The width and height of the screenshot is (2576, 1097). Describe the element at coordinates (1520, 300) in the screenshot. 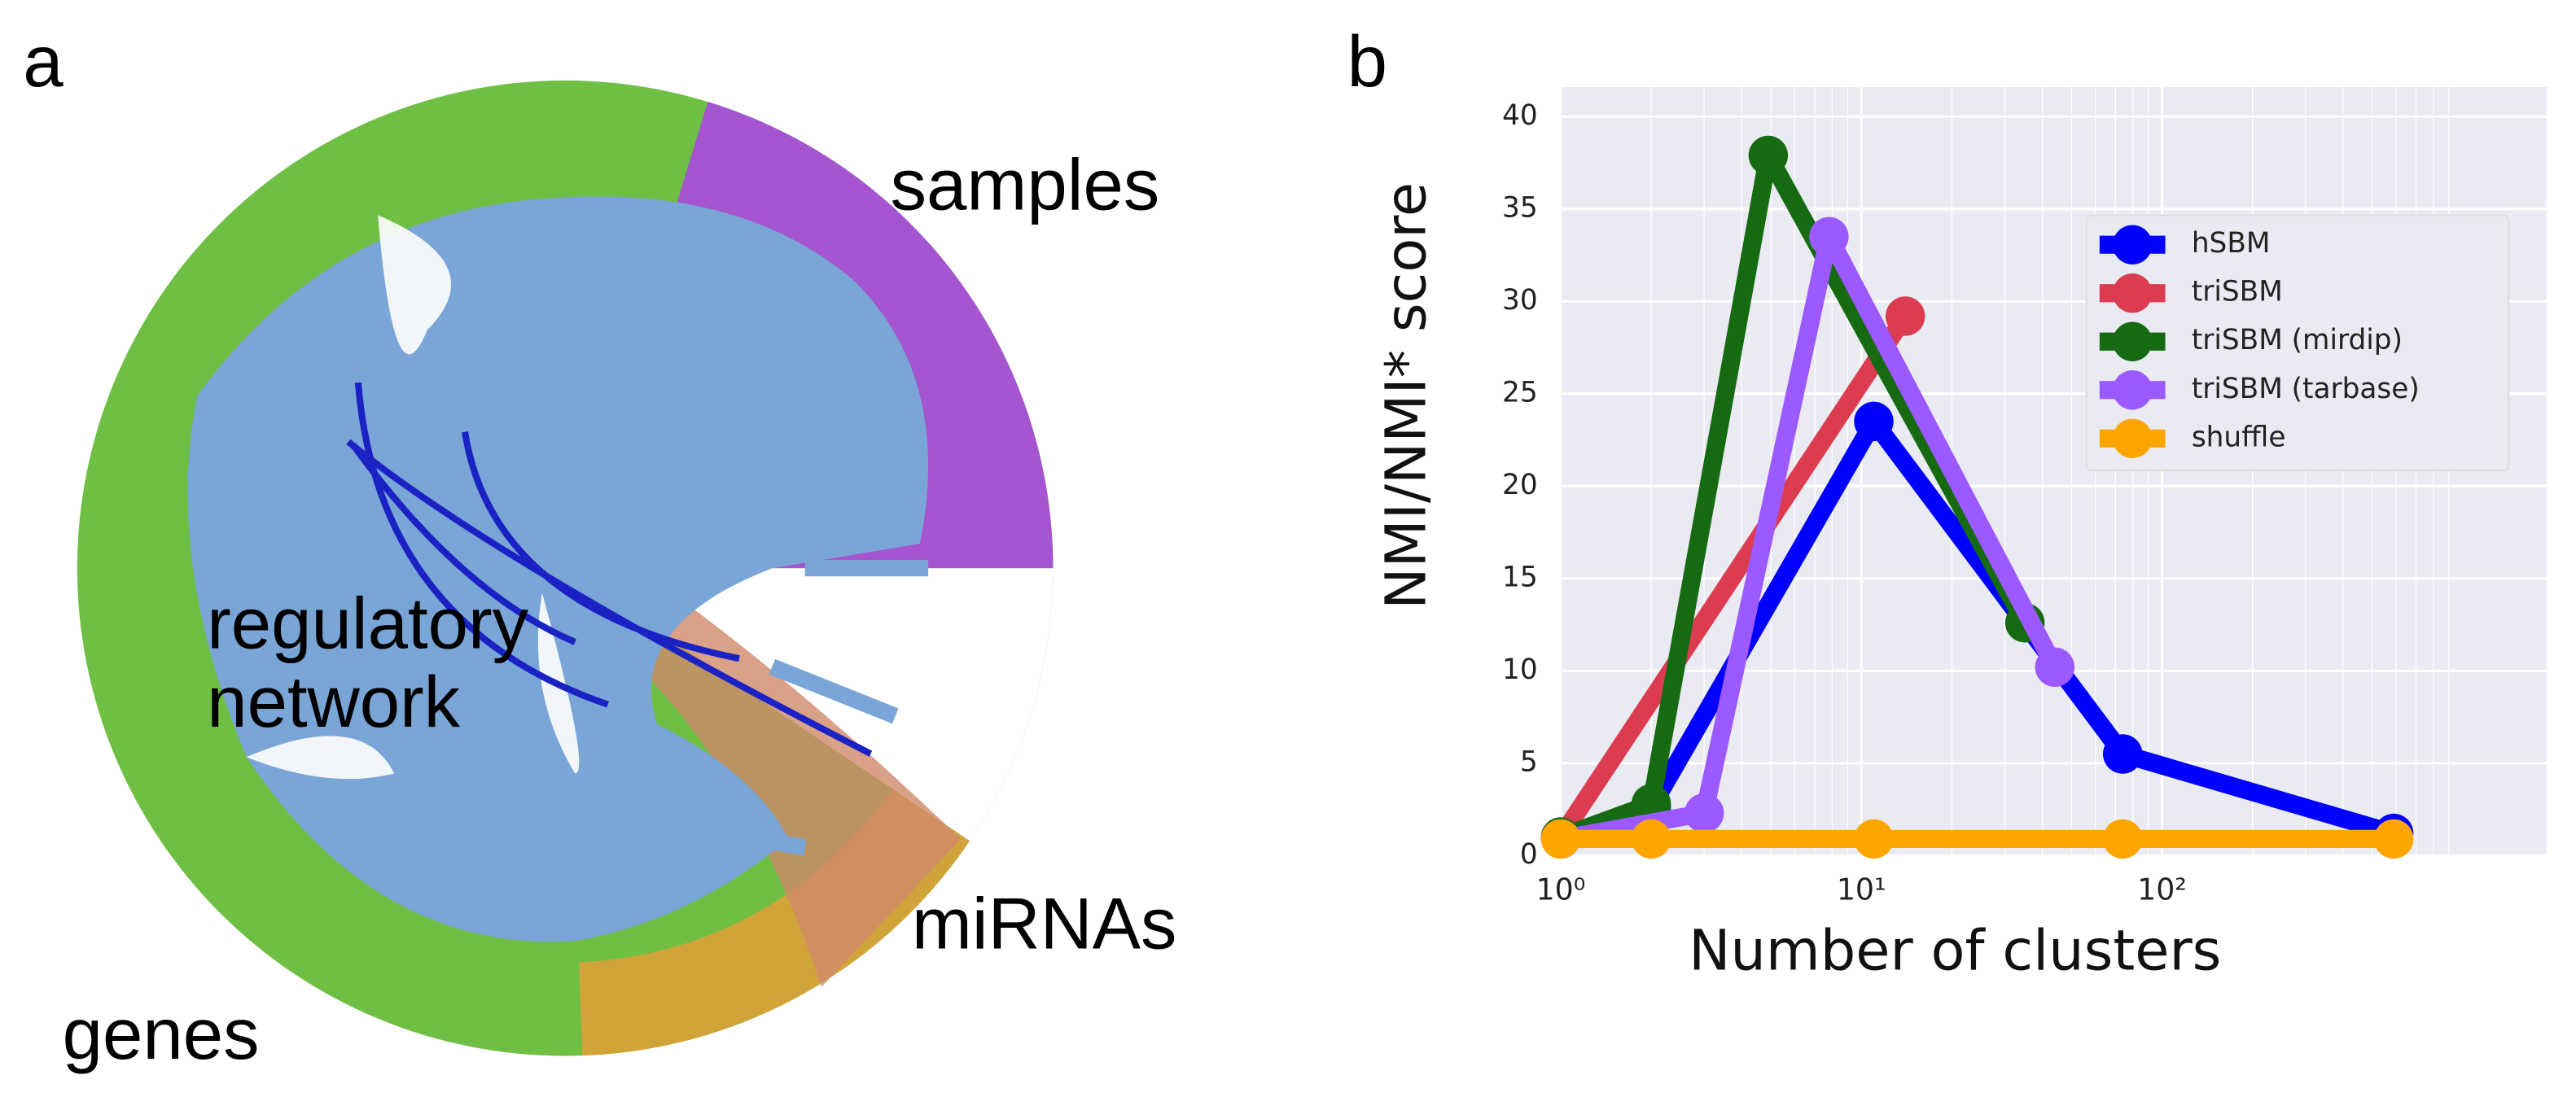

I see `y-tick-label: 30` at that location.